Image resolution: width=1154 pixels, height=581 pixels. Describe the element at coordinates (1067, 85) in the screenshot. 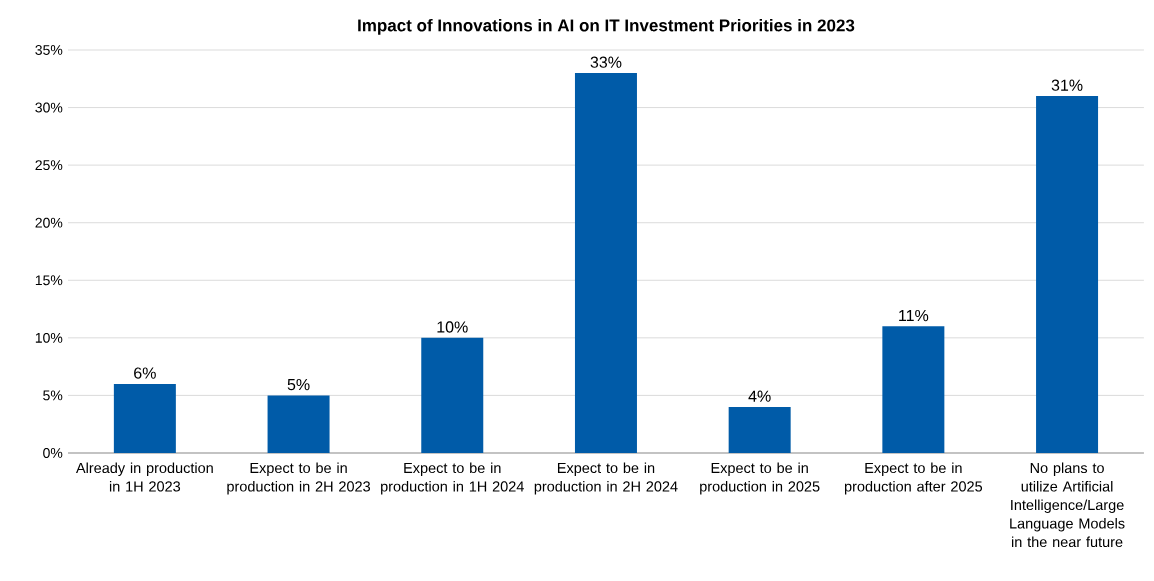

I see `data-label: 31%` at that location.